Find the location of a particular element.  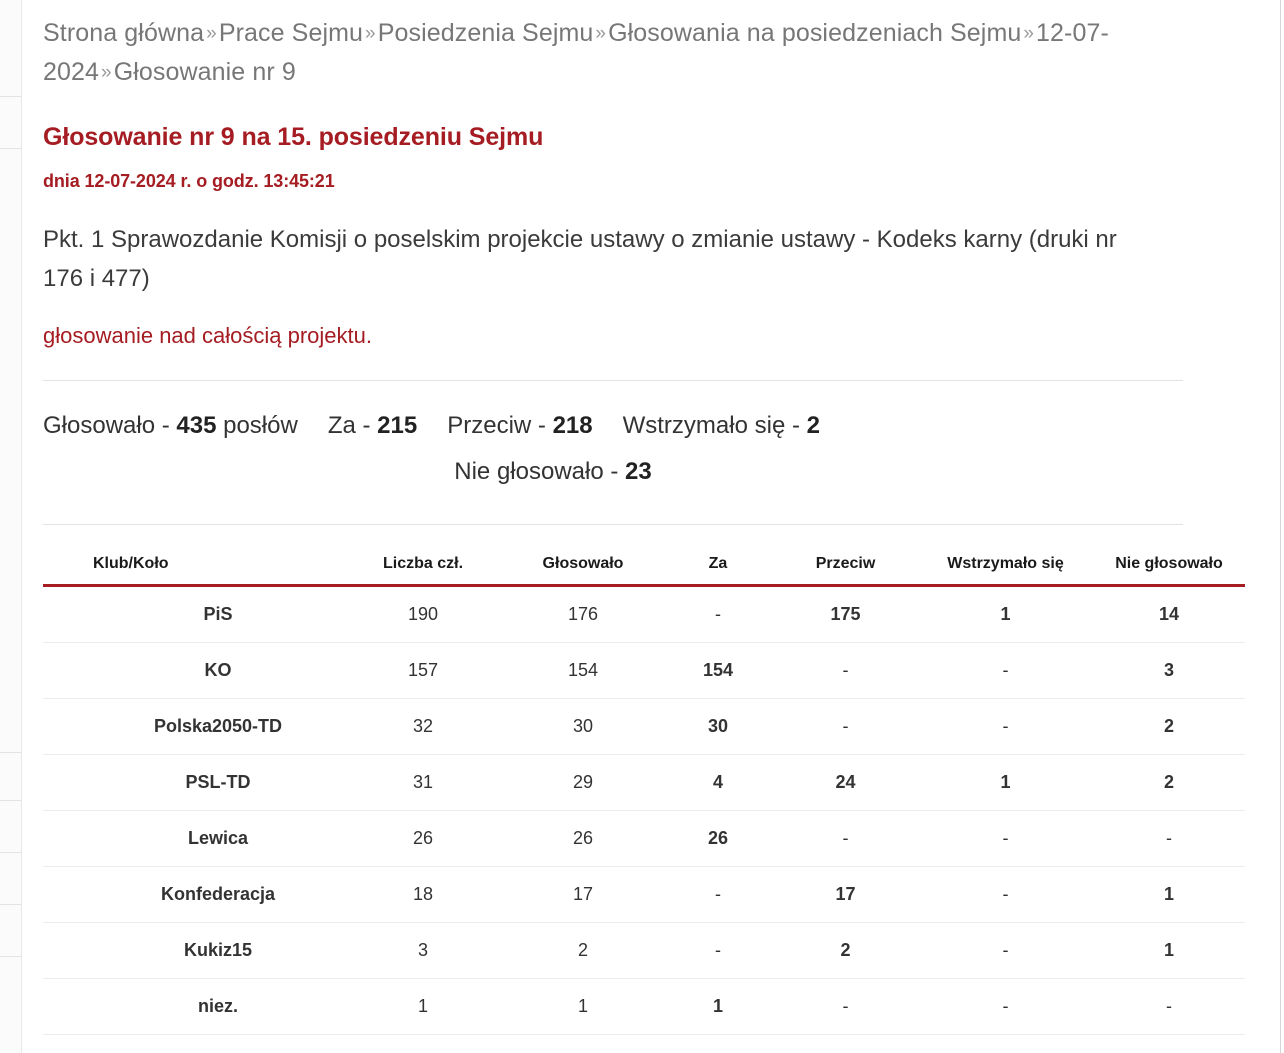

cell-members: 26 is located at coordinates (423, 838).